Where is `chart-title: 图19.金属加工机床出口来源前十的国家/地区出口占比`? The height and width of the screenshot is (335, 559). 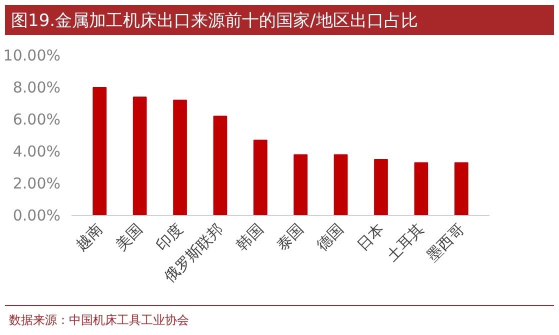 chart-title: 图19.金属加工机床出口来源前十的国家/地区出口占比 is located at coordinates (214, 21).